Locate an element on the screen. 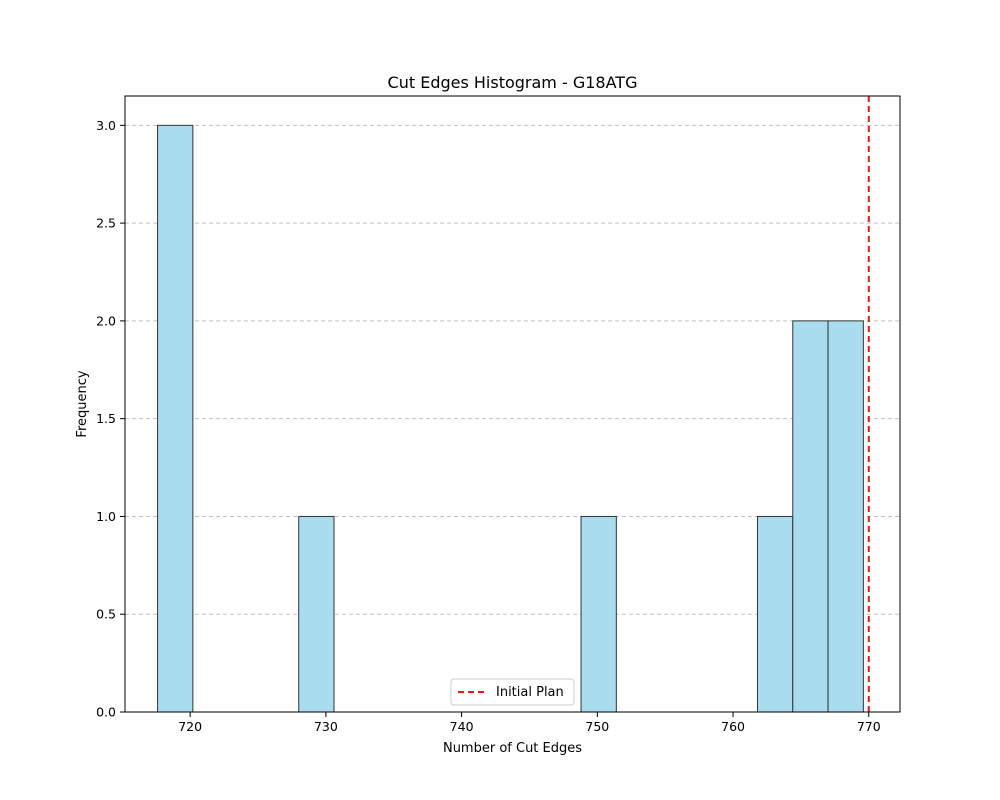 This screenshot has height=800, width=1000. legend-box is located at coordinates (512, 692).